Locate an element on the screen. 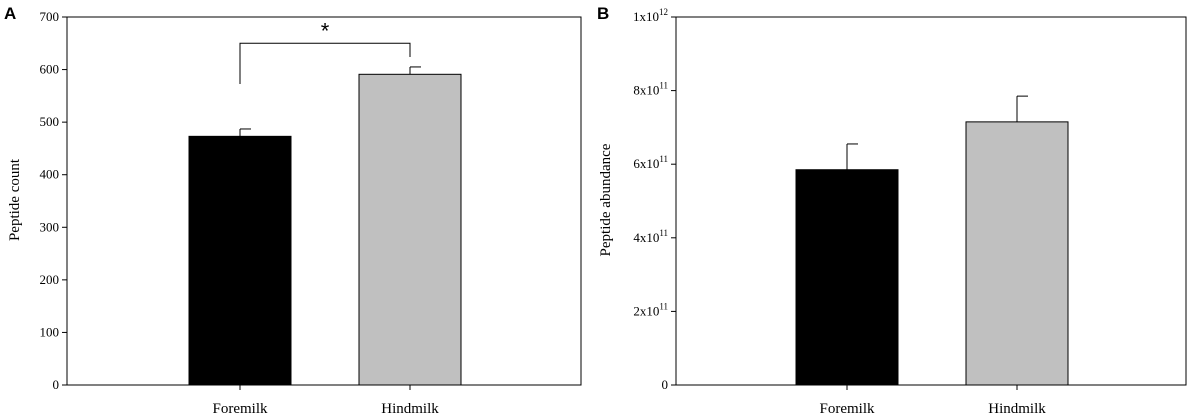 This screenshot has width=1192, height=420. y-tick-base: 6x10 is located at coordinates (646, 163).